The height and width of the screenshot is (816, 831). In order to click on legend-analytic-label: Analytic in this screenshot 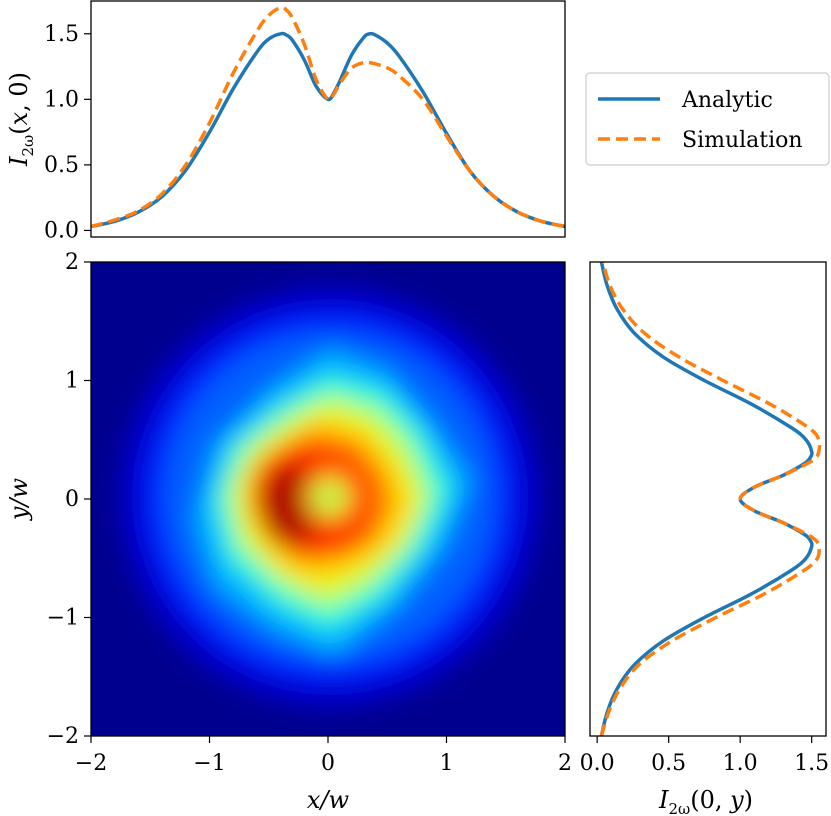, I will do `click(727, 100)`.